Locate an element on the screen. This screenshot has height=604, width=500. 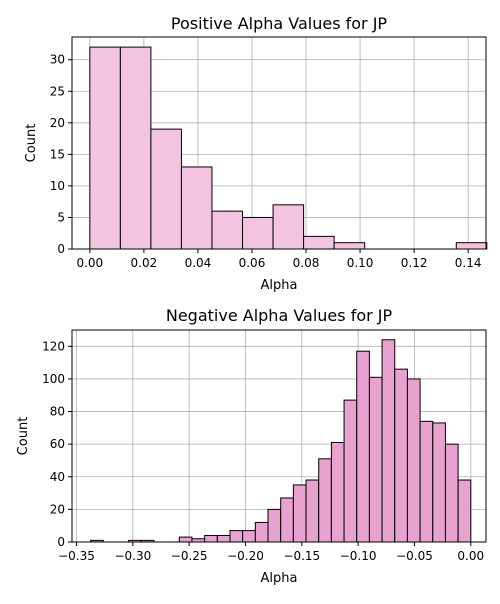
x-tick-label: 0.04 is located at coordinates (198, 263).